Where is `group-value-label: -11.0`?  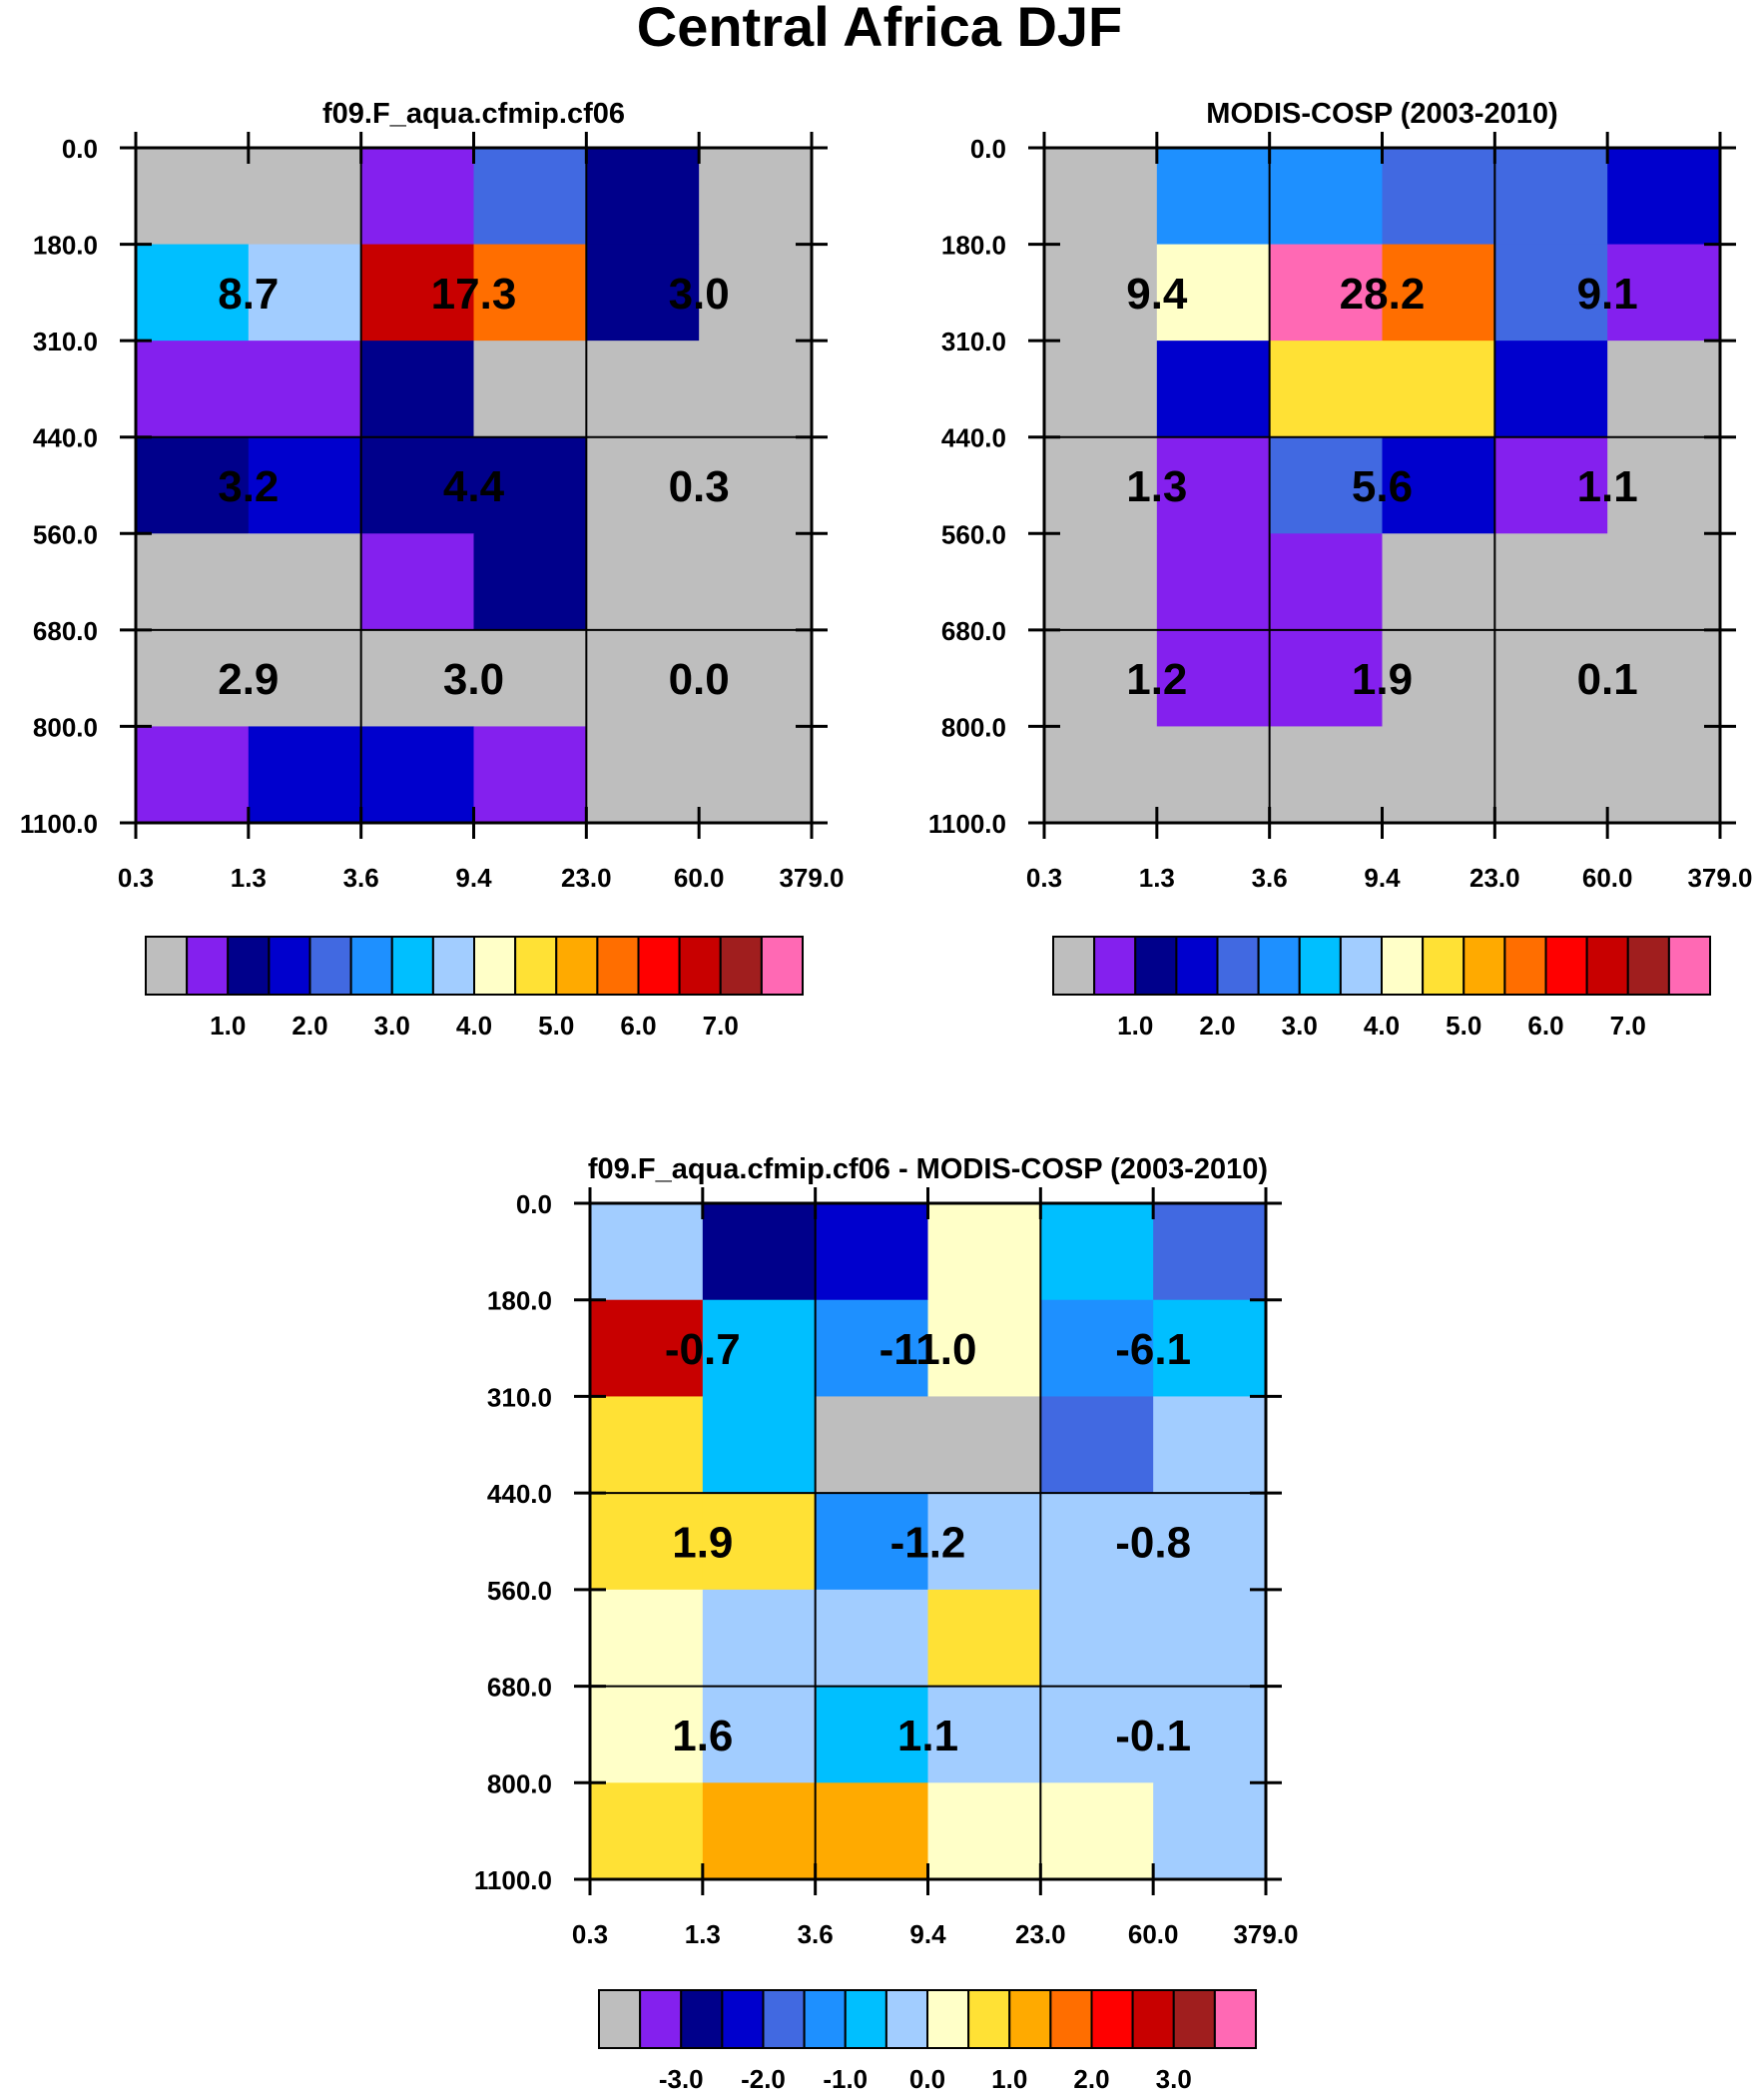
group-value-label: -11.0 is located at coordinates (928, 1349).